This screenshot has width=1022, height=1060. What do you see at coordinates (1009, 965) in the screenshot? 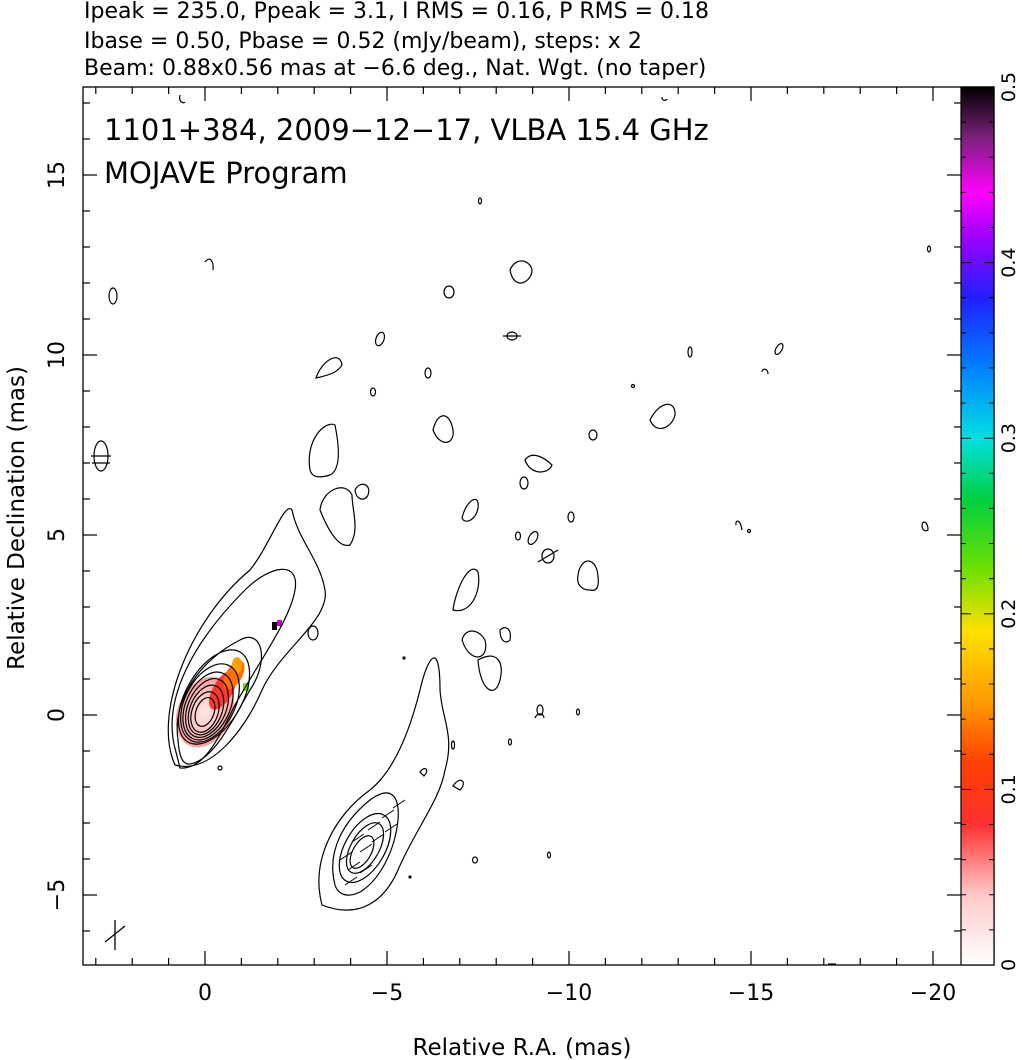
I see `colorbar-tick-label: 0` at bounding box center [1009, 965].